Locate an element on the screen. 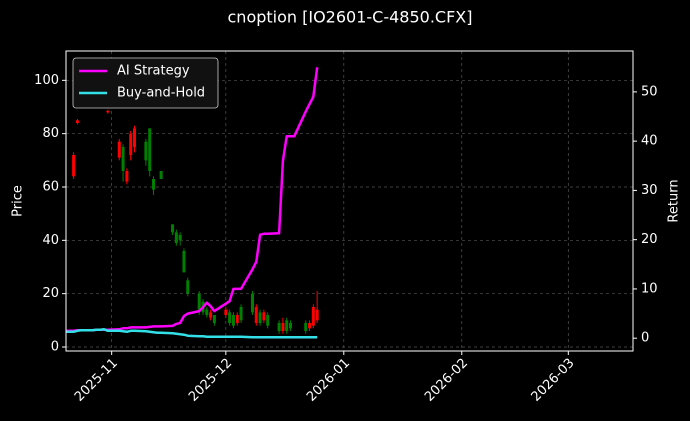 Image resolution: width=690 pixels, height=421 pixels. y-tick-label: 100 is located at coordinates (46, 80).